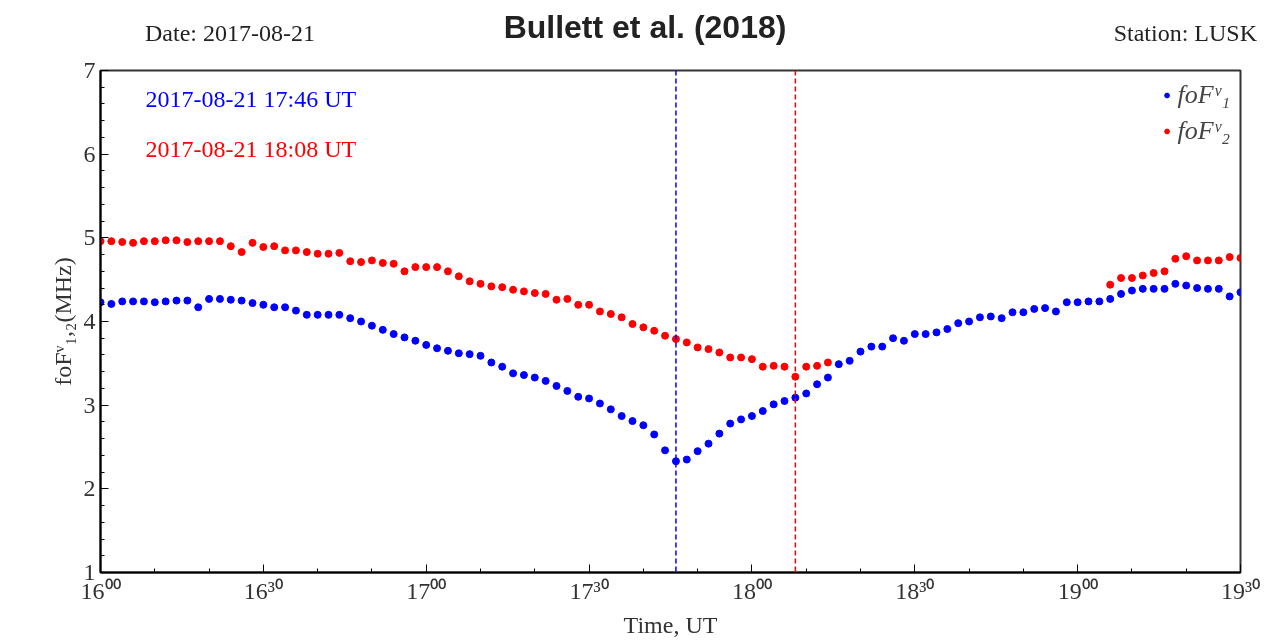  What do you see at coordinates (89, 404) in the screenshot?
I see `y-tick-label: 3` at bounding box center [89, 404].